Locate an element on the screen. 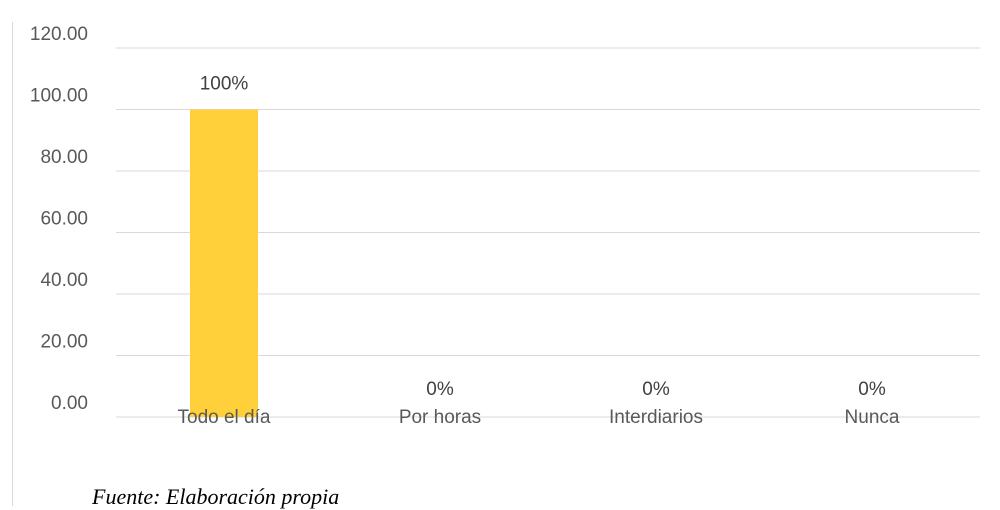 The width and height of the screenshot is (1000, 510). y-tick-label: 120.00 is located at coordinates (59, 34).